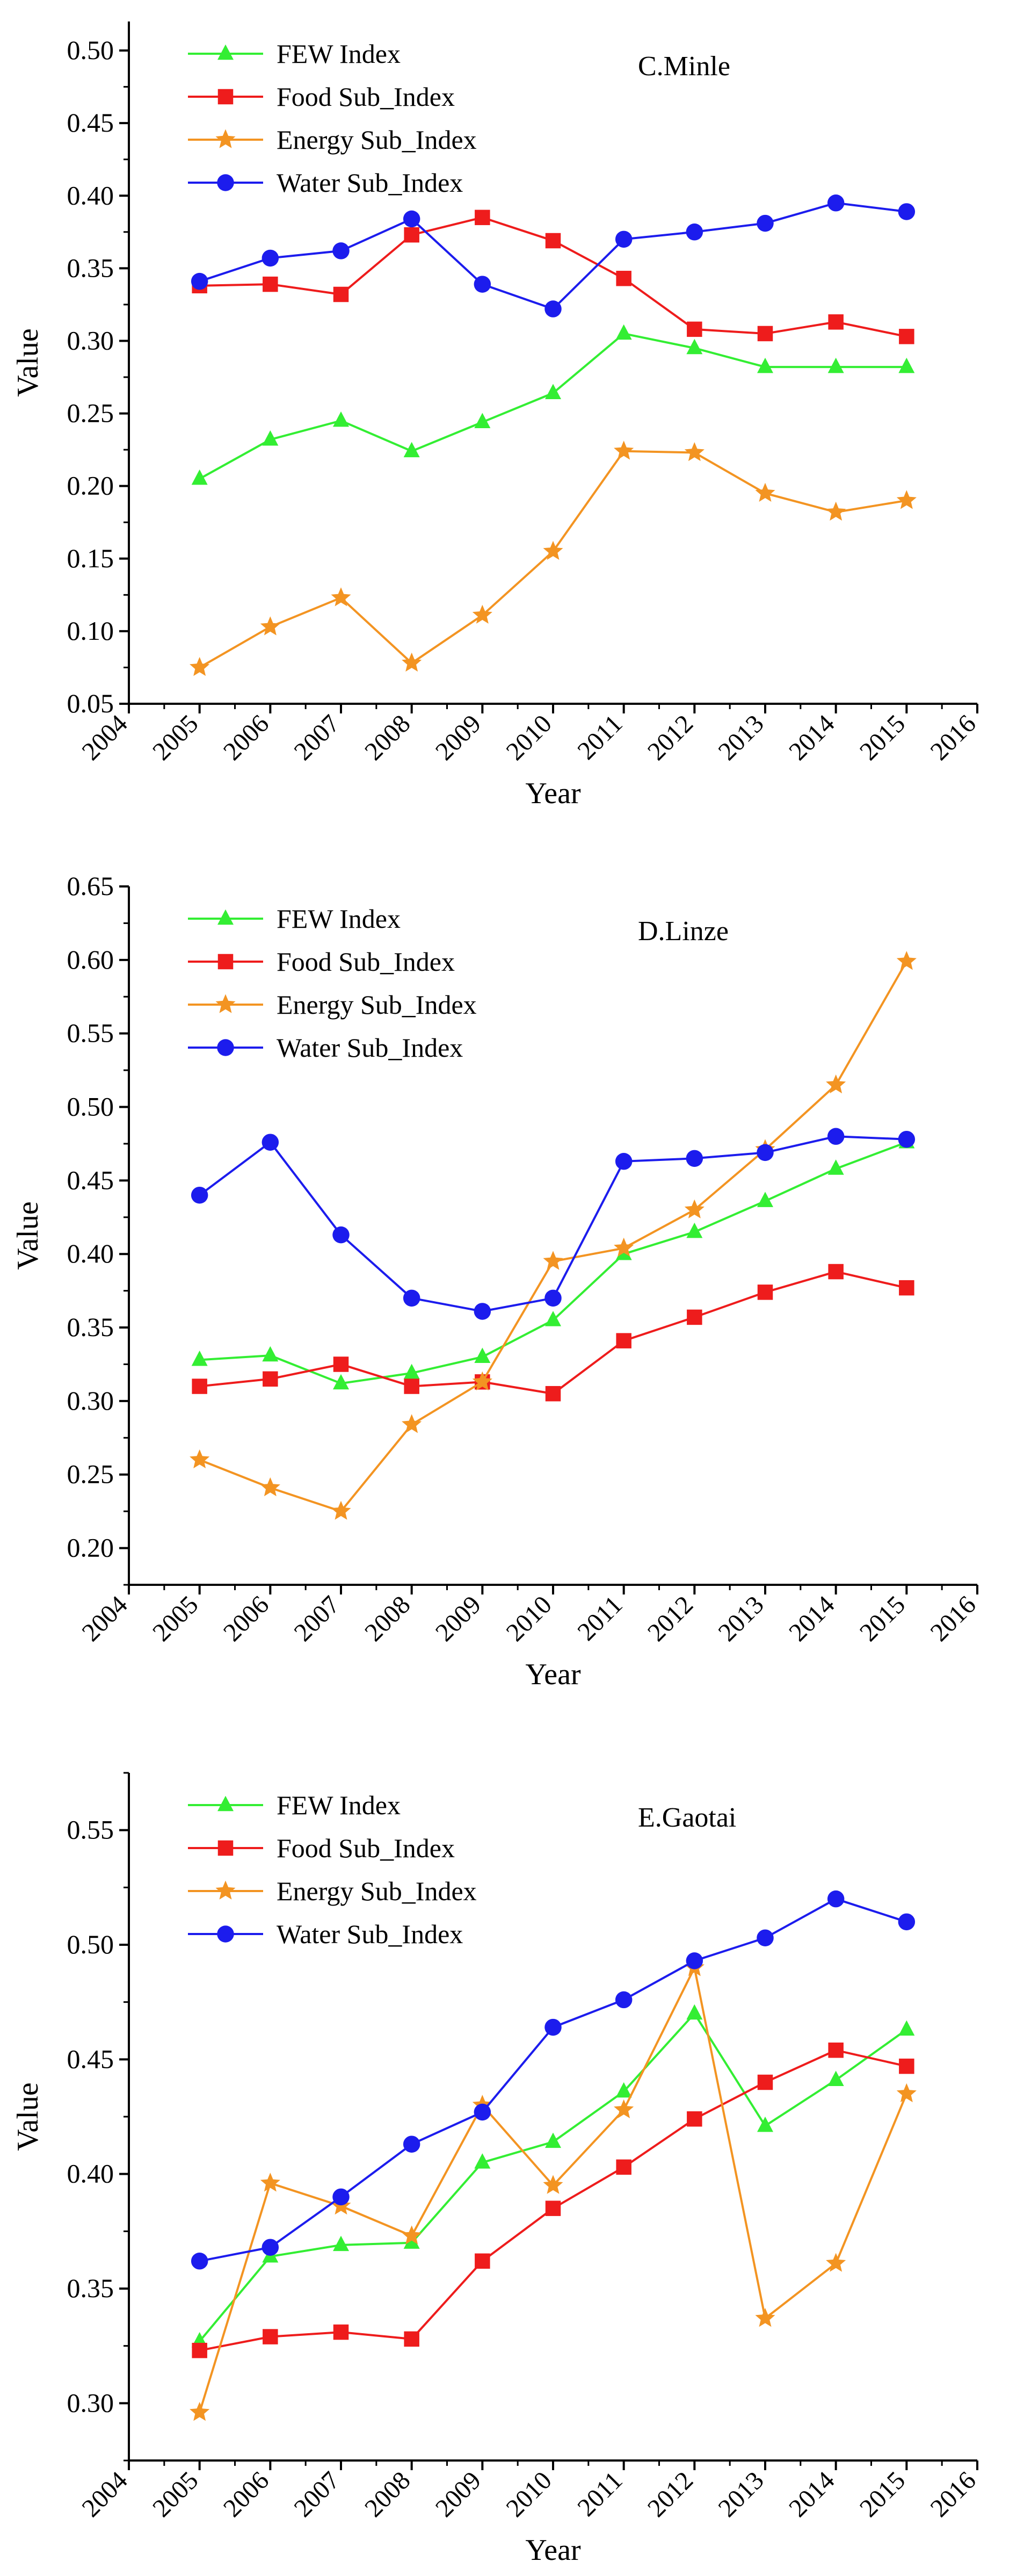 The width and height of the screenshot is (1024, 2576). Describe the element at coordinates (458, 1619) in the screenshot. I see `x-tick-label: 2009` at that location.